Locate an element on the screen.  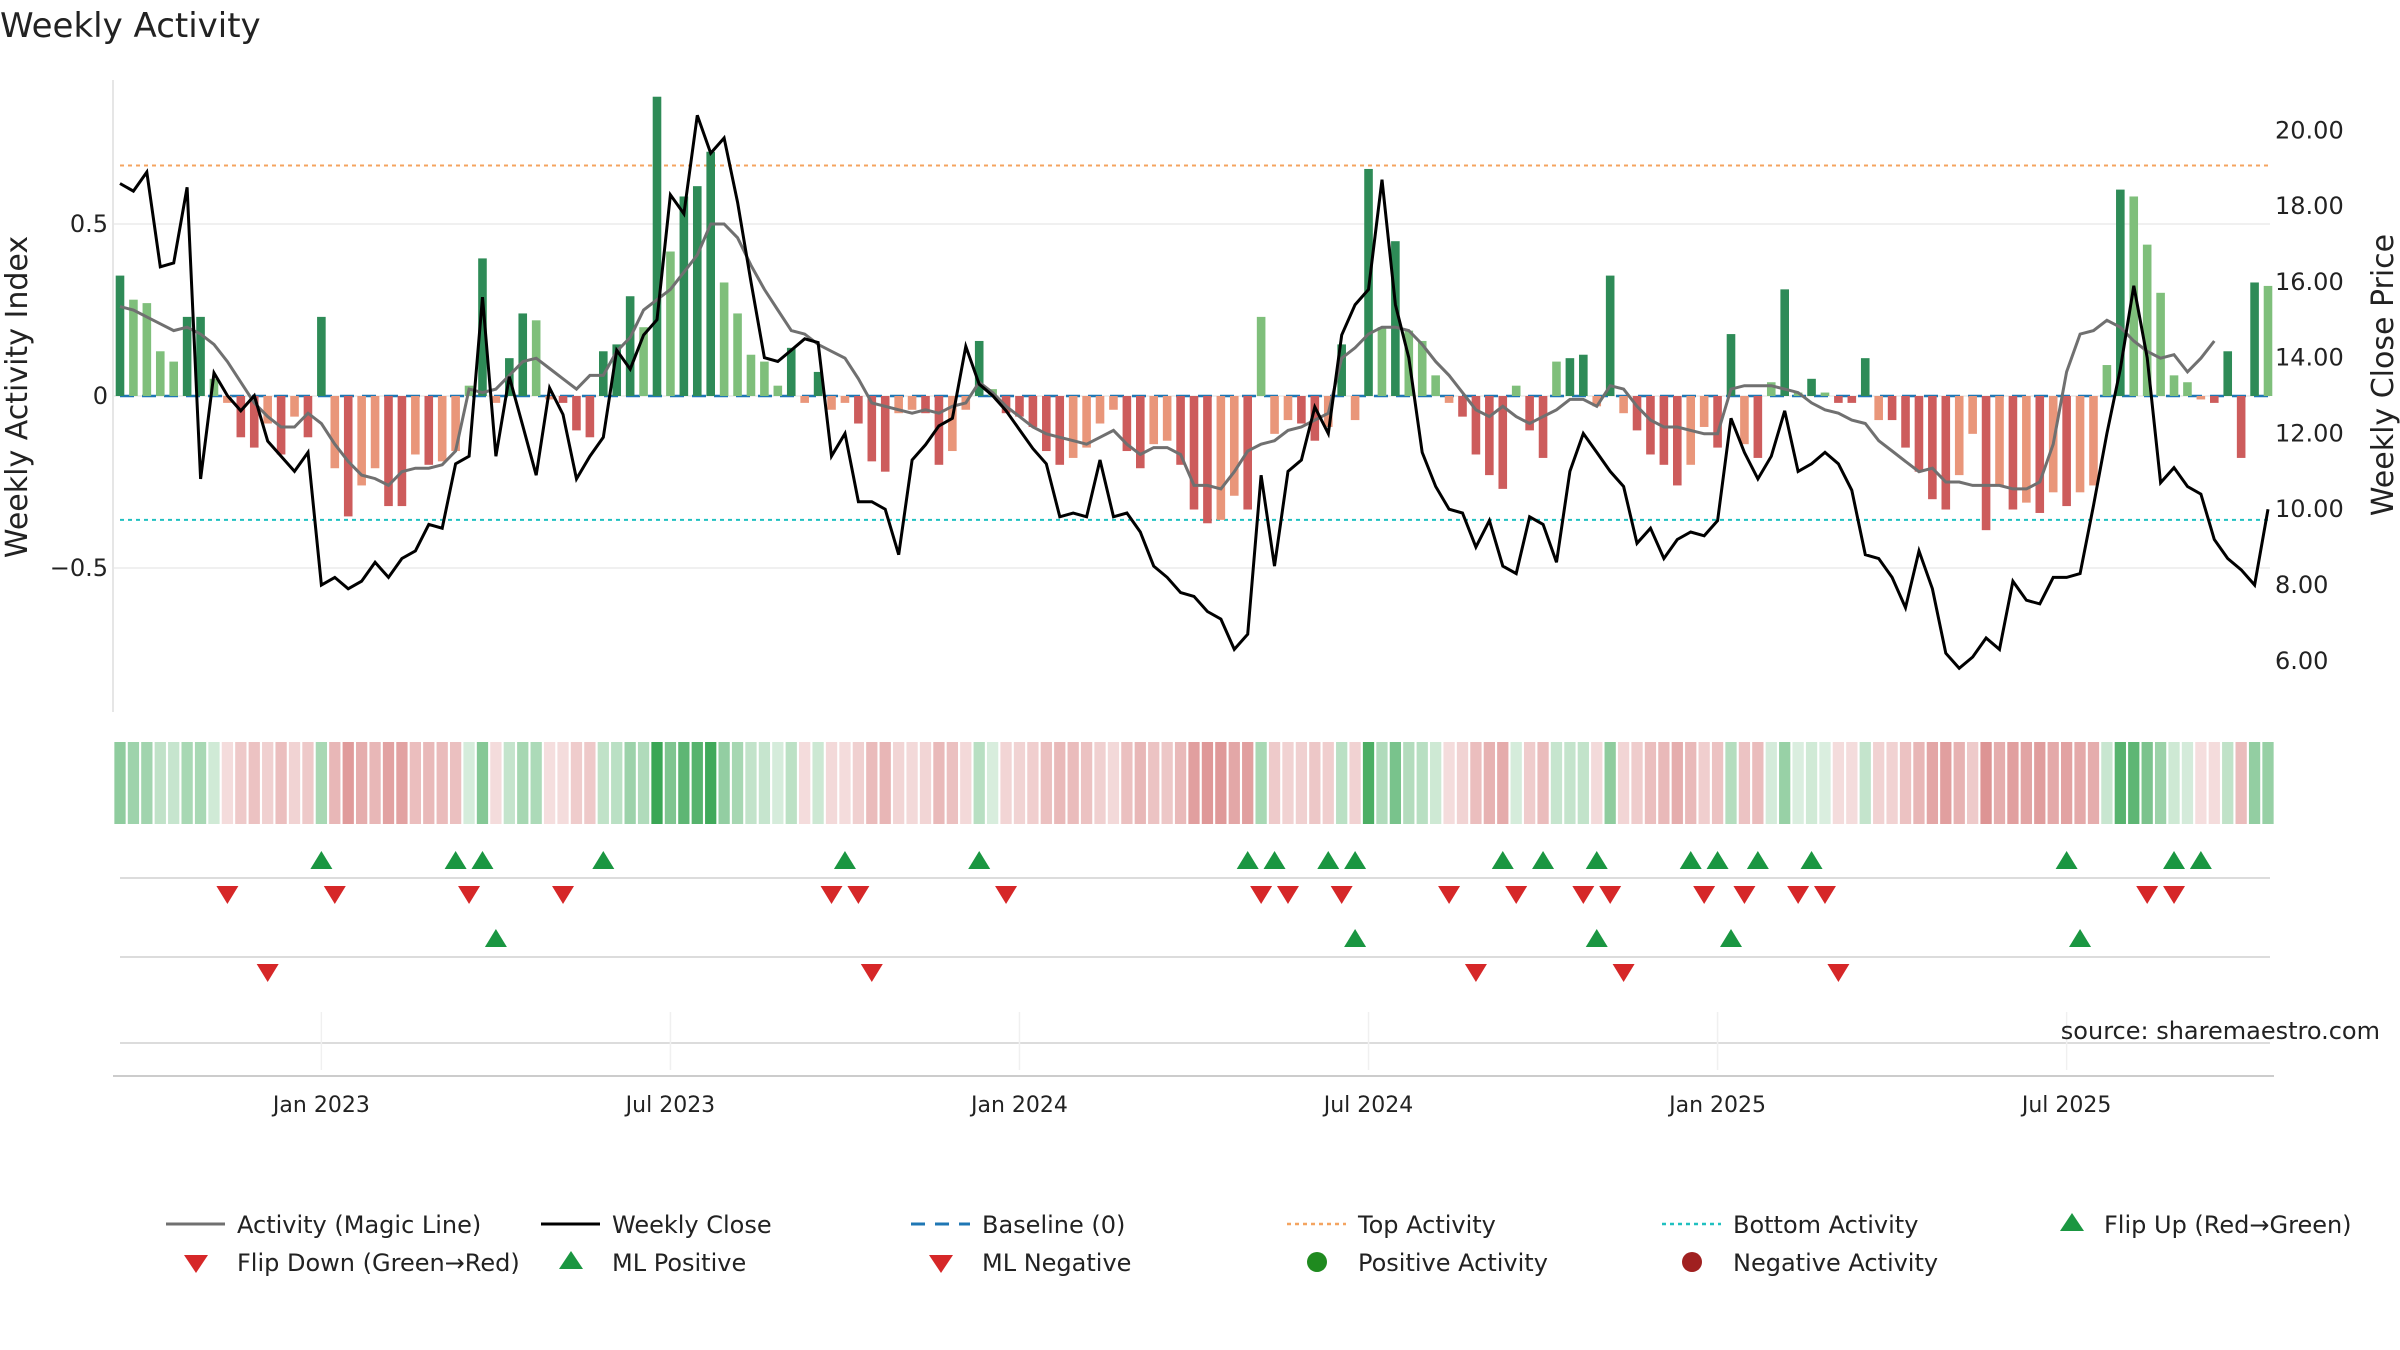
date-tick-label: Jan 2023 is located at coordinates (320, 1105).